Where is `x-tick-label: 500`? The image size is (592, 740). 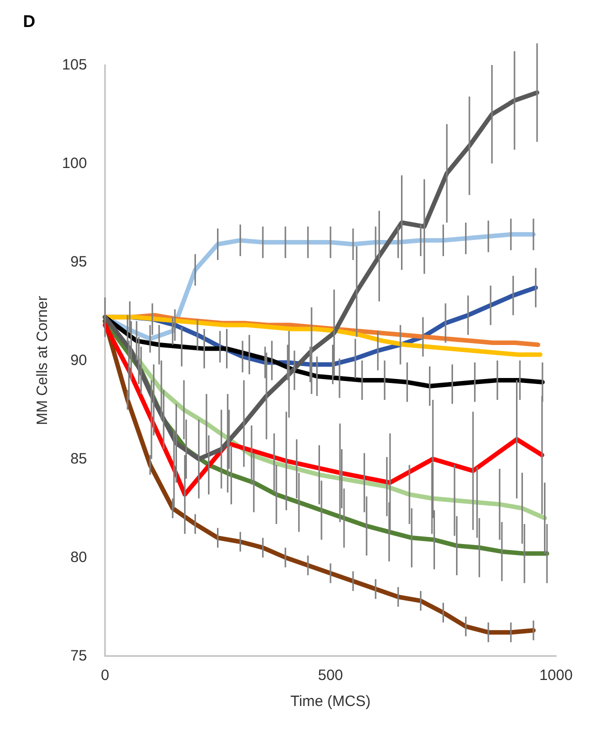
x-tick-label: 500 is located at coordinates (331, 675).